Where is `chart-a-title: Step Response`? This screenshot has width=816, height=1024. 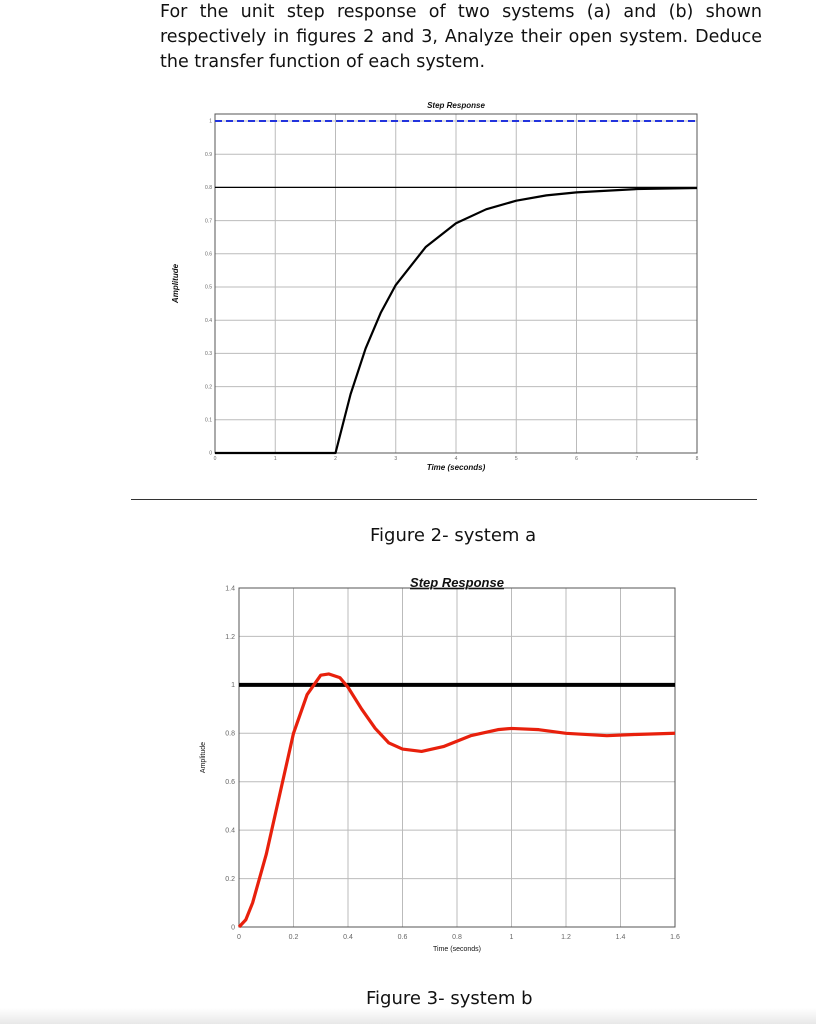
chart-a-title: Step Response is located at coordinates (456, 105).